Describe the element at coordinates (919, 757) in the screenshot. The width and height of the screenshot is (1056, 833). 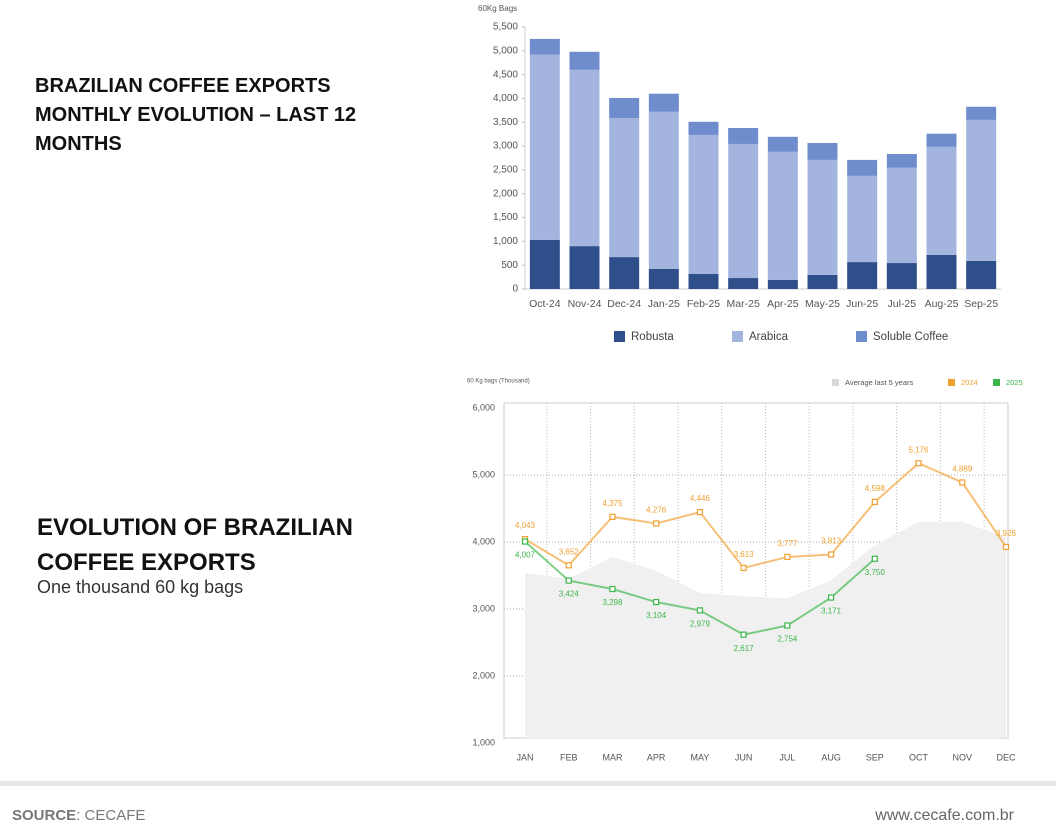
I see `x-tick-label: OCT` at that location.